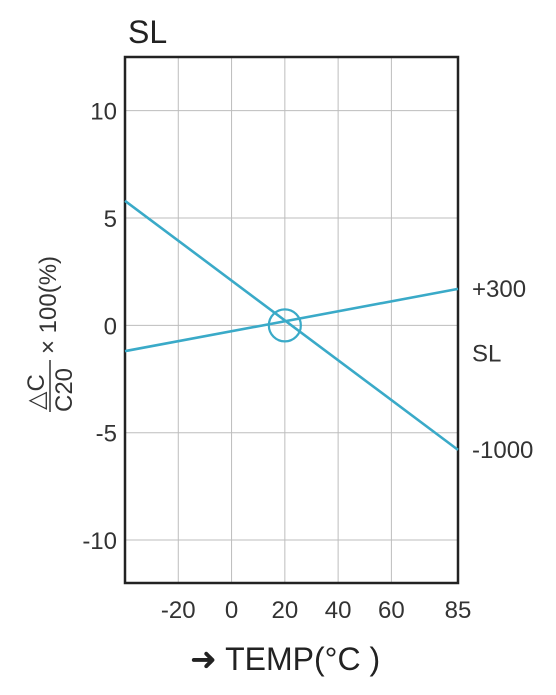 The height and width of the screenshot is (695, 556). What do you see at coordinates (284, 610) in the screenshot?
I see `x-tick-label: 20` at bounding box center [284, 610].